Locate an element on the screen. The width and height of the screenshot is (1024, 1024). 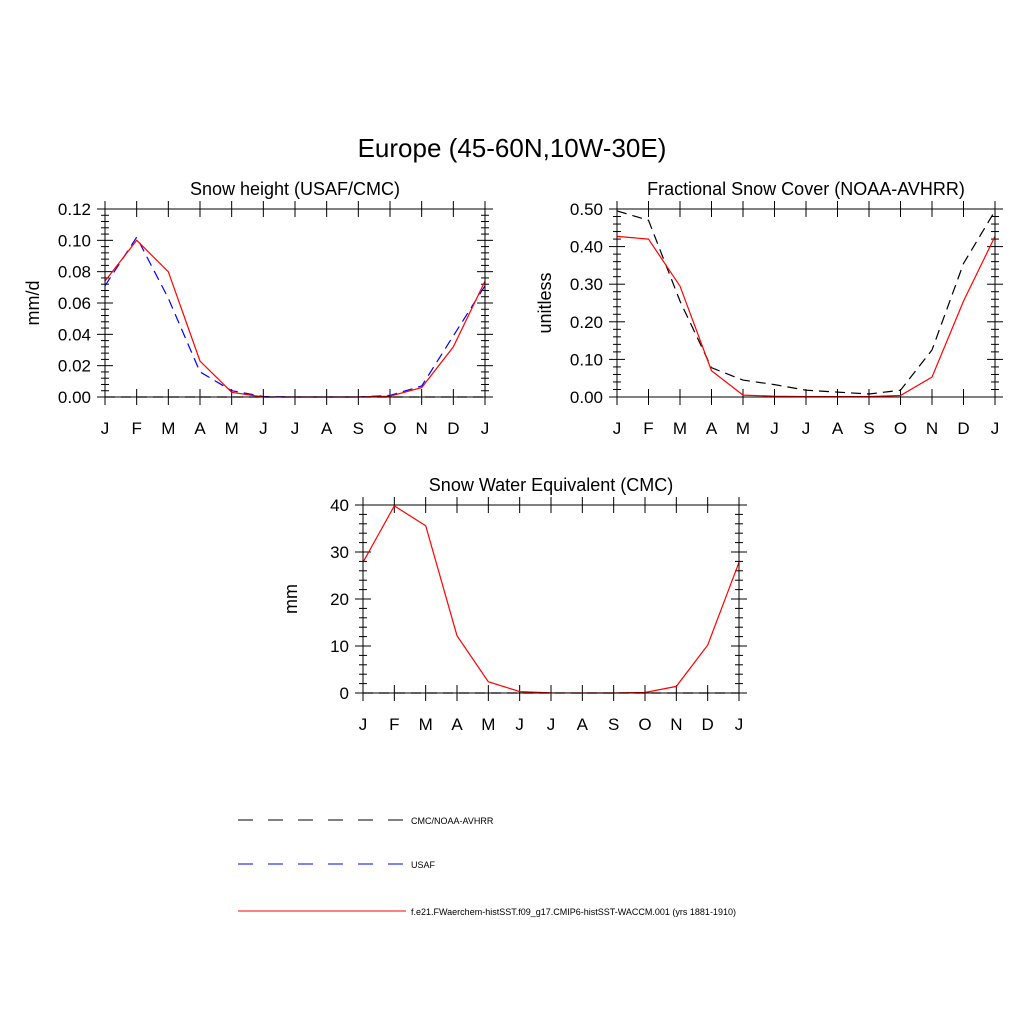
y-tick-label: 10 is located at coordinates (339, 646).